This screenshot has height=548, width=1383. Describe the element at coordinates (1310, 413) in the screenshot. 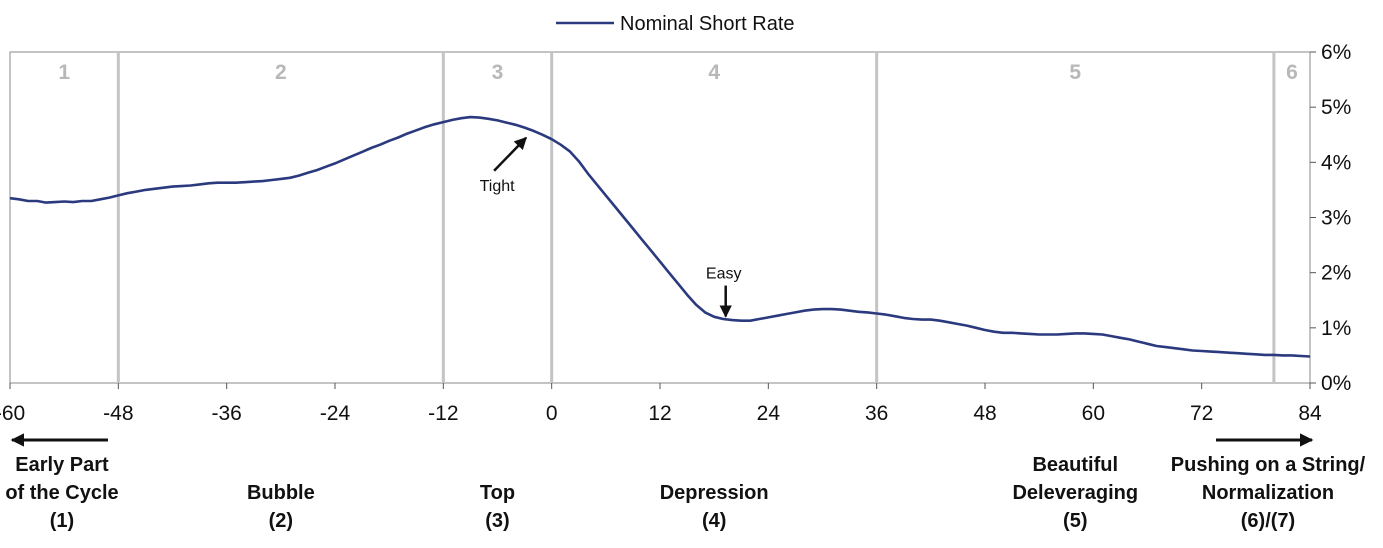

I see `x-tick-label-84: 84` at that location.